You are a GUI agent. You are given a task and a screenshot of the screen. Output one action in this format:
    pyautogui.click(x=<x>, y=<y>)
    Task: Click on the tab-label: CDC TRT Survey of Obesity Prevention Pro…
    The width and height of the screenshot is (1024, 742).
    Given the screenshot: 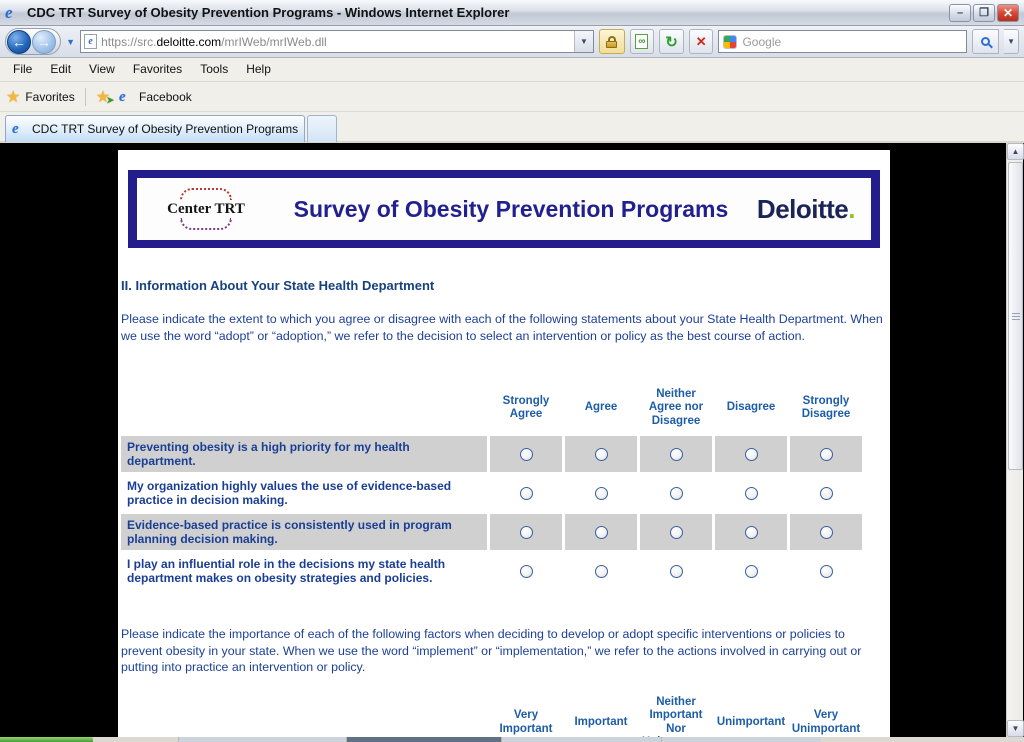 What is the action you would take?
    pyautogui.click(x=165, y=129)
    